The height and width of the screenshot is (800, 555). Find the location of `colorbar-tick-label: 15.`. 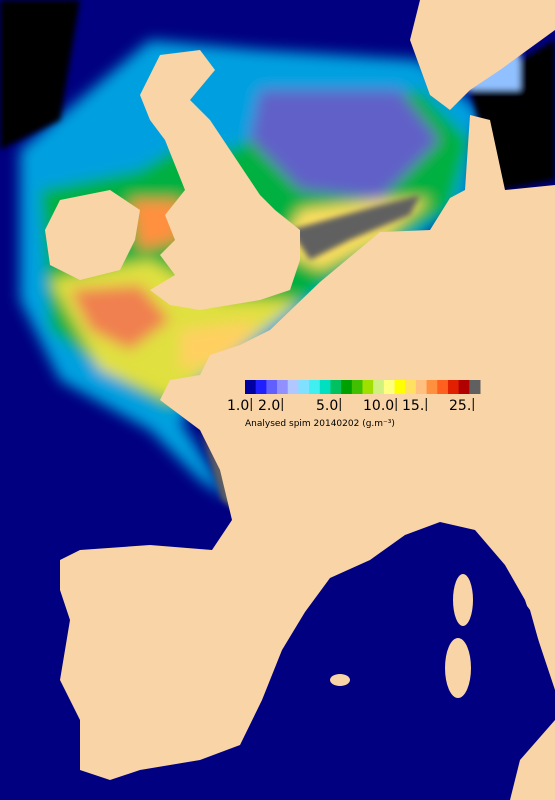

colorbar-tick-label: 15. is located at coordinates (413, 406).